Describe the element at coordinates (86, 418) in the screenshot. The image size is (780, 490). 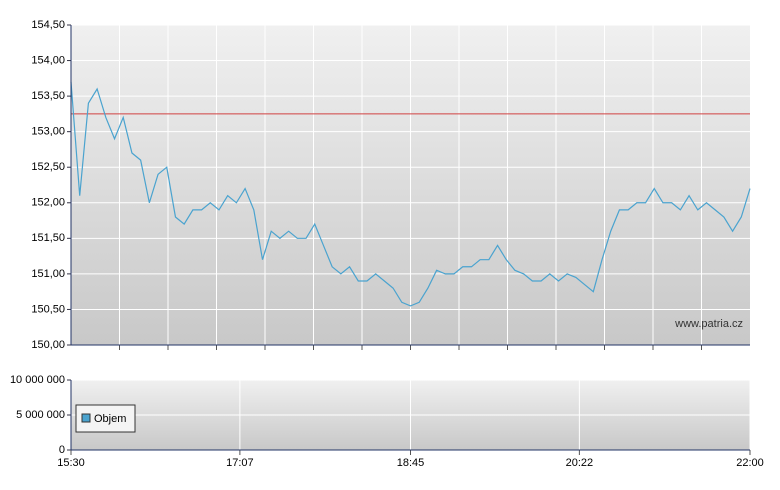
I see `legend-swatch` at that location.